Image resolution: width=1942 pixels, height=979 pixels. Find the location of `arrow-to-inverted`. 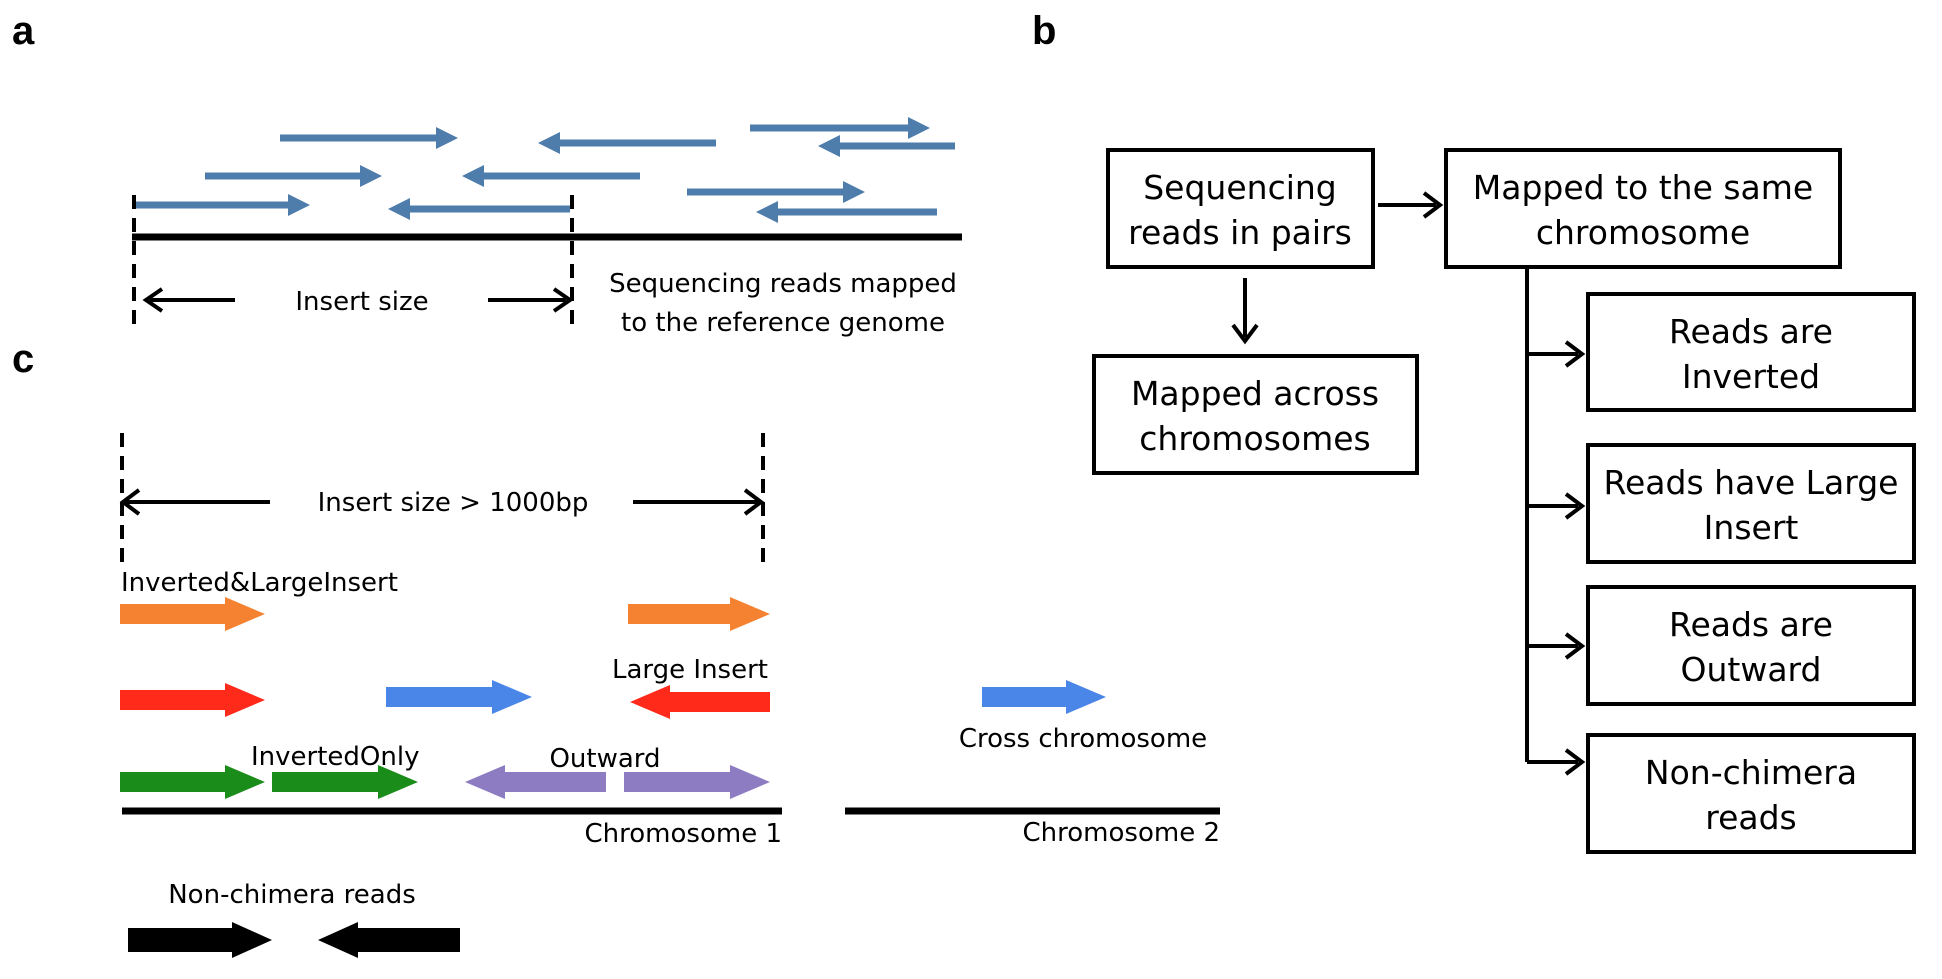

arrow-to-inverted is located at coordinates (1556, 354).